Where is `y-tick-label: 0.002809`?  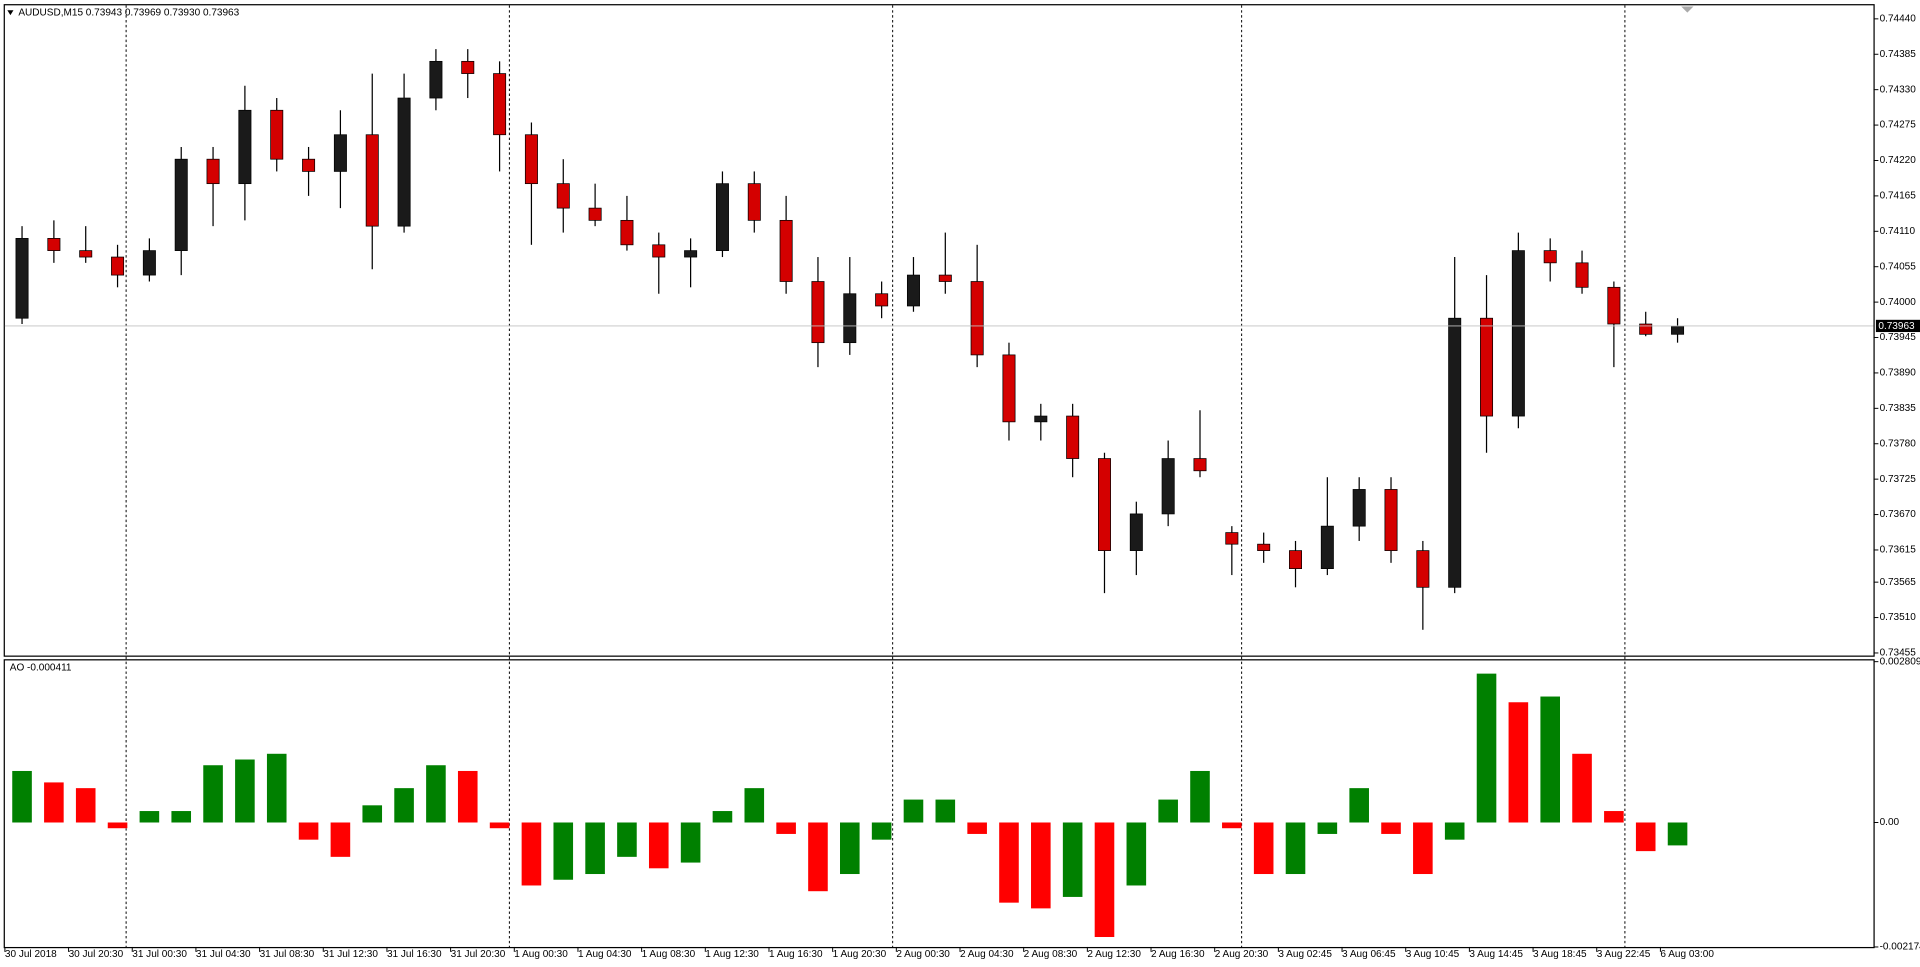 y-tick-label: 0.002809 is located at coordinates (1900, 661).